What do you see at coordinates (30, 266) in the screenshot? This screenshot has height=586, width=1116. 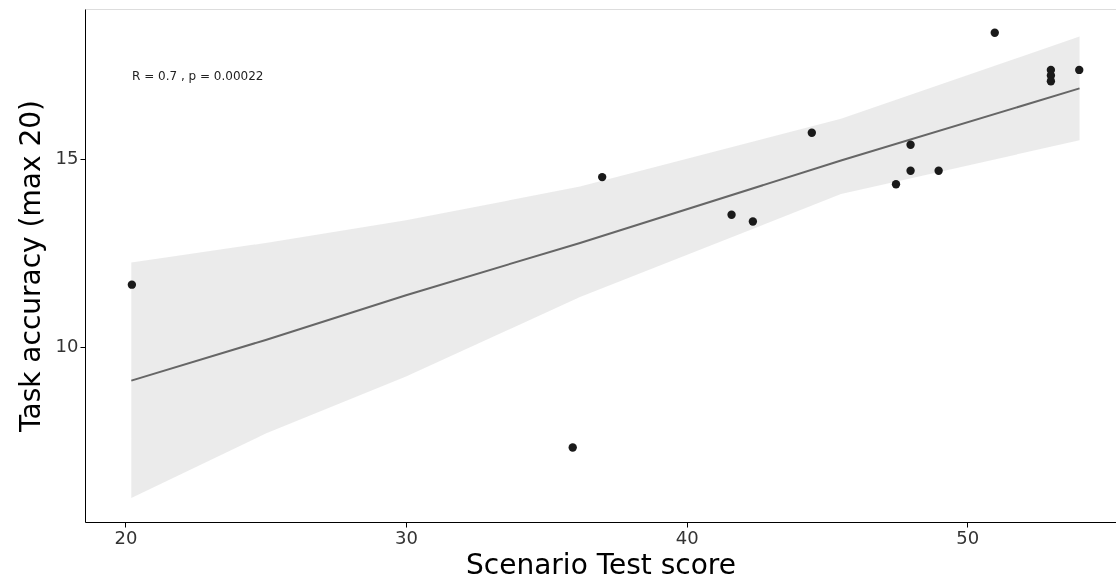 I see `y-axis-title: Task accuracy (max 20)` at bounding box center [30, 266].